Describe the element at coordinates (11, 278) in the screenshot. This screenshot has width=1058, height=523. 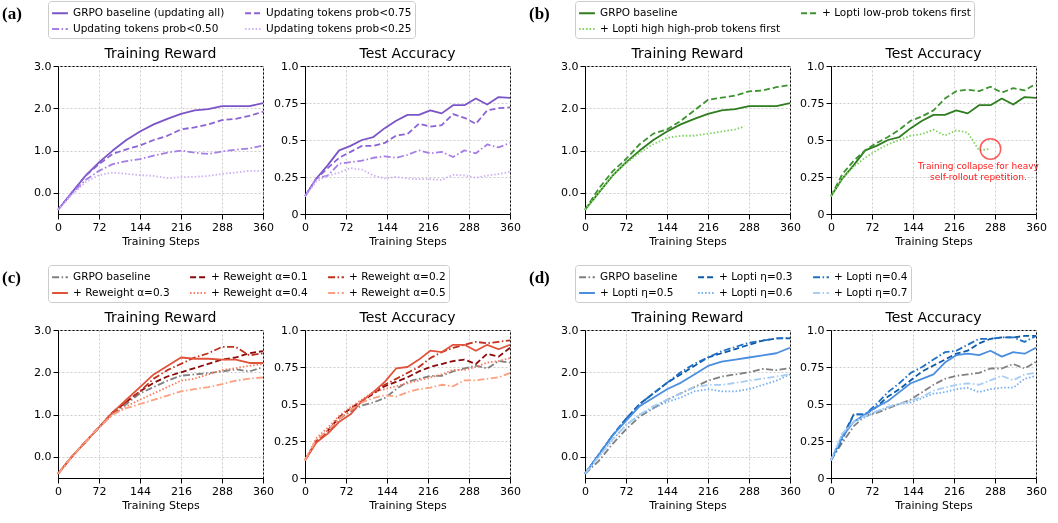
I see `text: (c)` at that location.